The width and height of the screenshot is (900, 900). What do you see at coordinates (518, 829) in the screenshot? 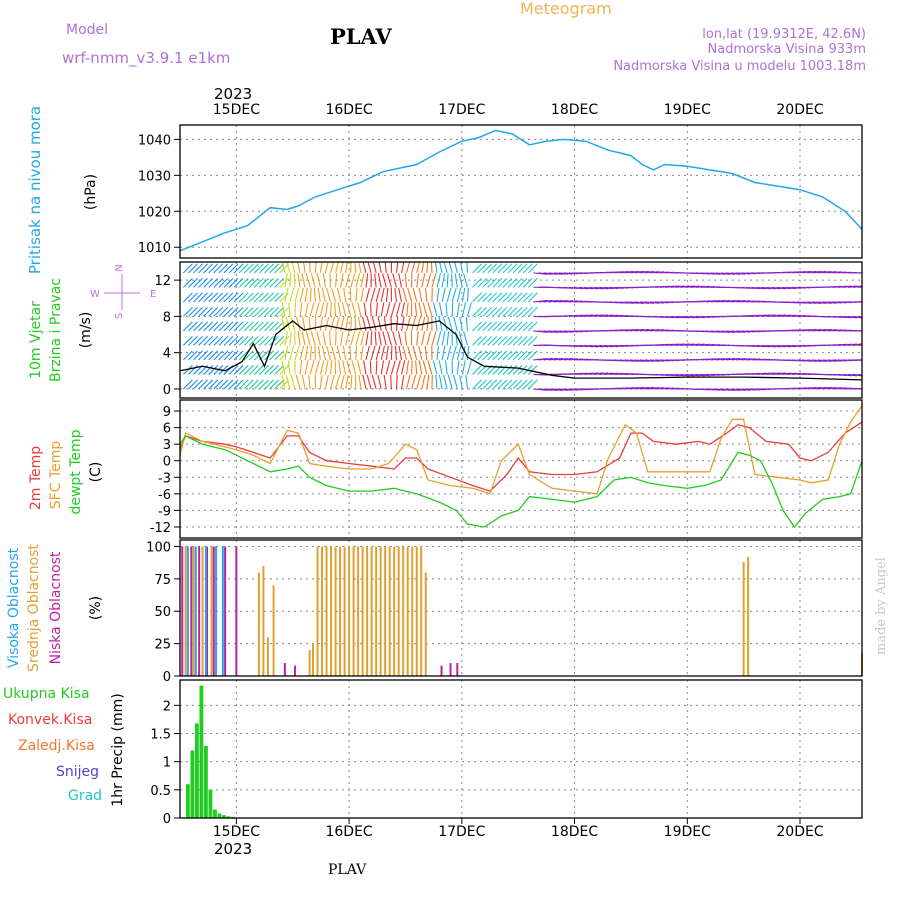
I see `x-axis-bottom: 15DEC 16DEC 17DEC 18DEC 19DEC 20DEC` at bounding box center [518, 829].